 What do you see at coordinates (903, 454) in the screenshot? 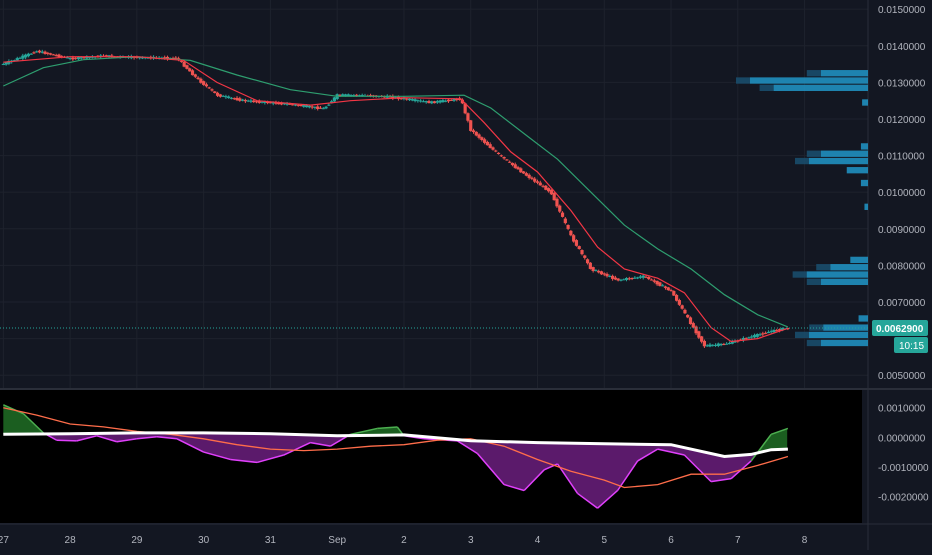
I see `oscillator-axis: -0.0020000 -0.0010000 0.0000000 0.0010000` at bounding box center [903, 454].